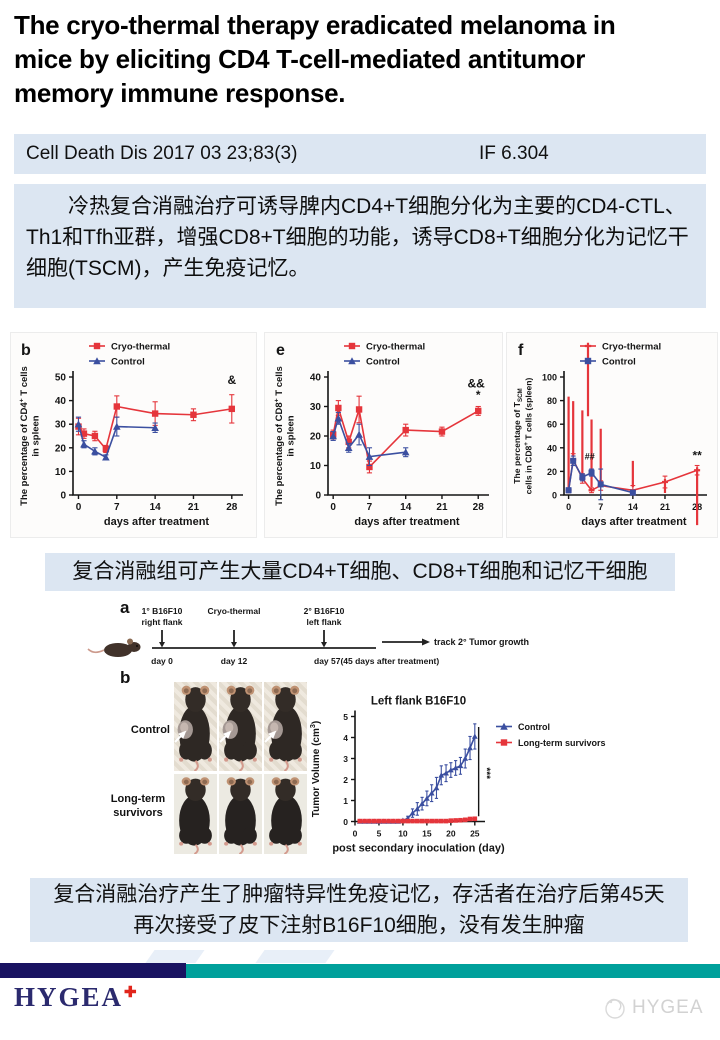 Image resolution: width=720 pixels, height=1040 pixels. Describe the element at coordinates (162, 153) in the screenshot. I see `citation-source: Cell Death Dis 2017 03 23;83(3)` at that location.